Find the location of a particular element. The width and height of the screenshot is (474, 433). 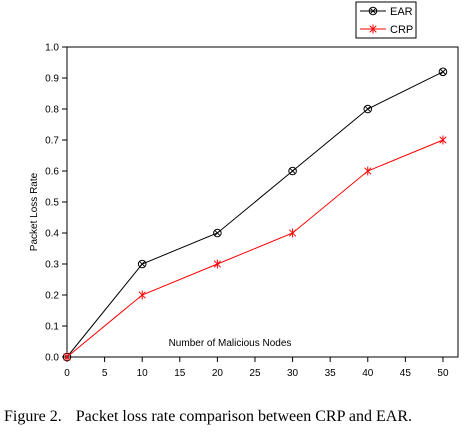

y-tick-label: 0.3 is located at coordinates (52, 265).